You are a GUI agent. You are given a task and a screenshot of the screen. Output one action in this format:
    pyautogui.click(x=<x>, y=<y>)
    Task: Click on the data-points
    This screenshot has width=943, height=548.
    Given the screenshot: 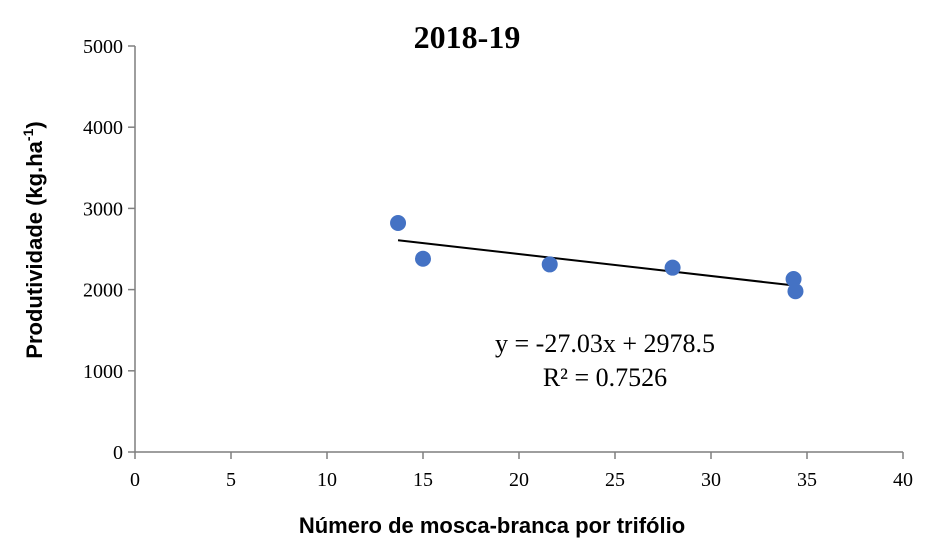 What is the action you would take?
    pyautogui.click(x=597, y=257)
    